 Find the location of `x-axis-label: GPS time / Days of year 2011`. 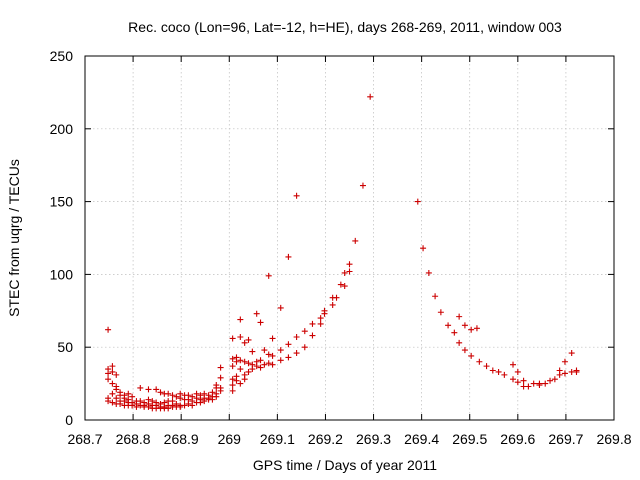

x-axis-label: GPS time / Days of year 2011 is located at coordinates (345, 465).